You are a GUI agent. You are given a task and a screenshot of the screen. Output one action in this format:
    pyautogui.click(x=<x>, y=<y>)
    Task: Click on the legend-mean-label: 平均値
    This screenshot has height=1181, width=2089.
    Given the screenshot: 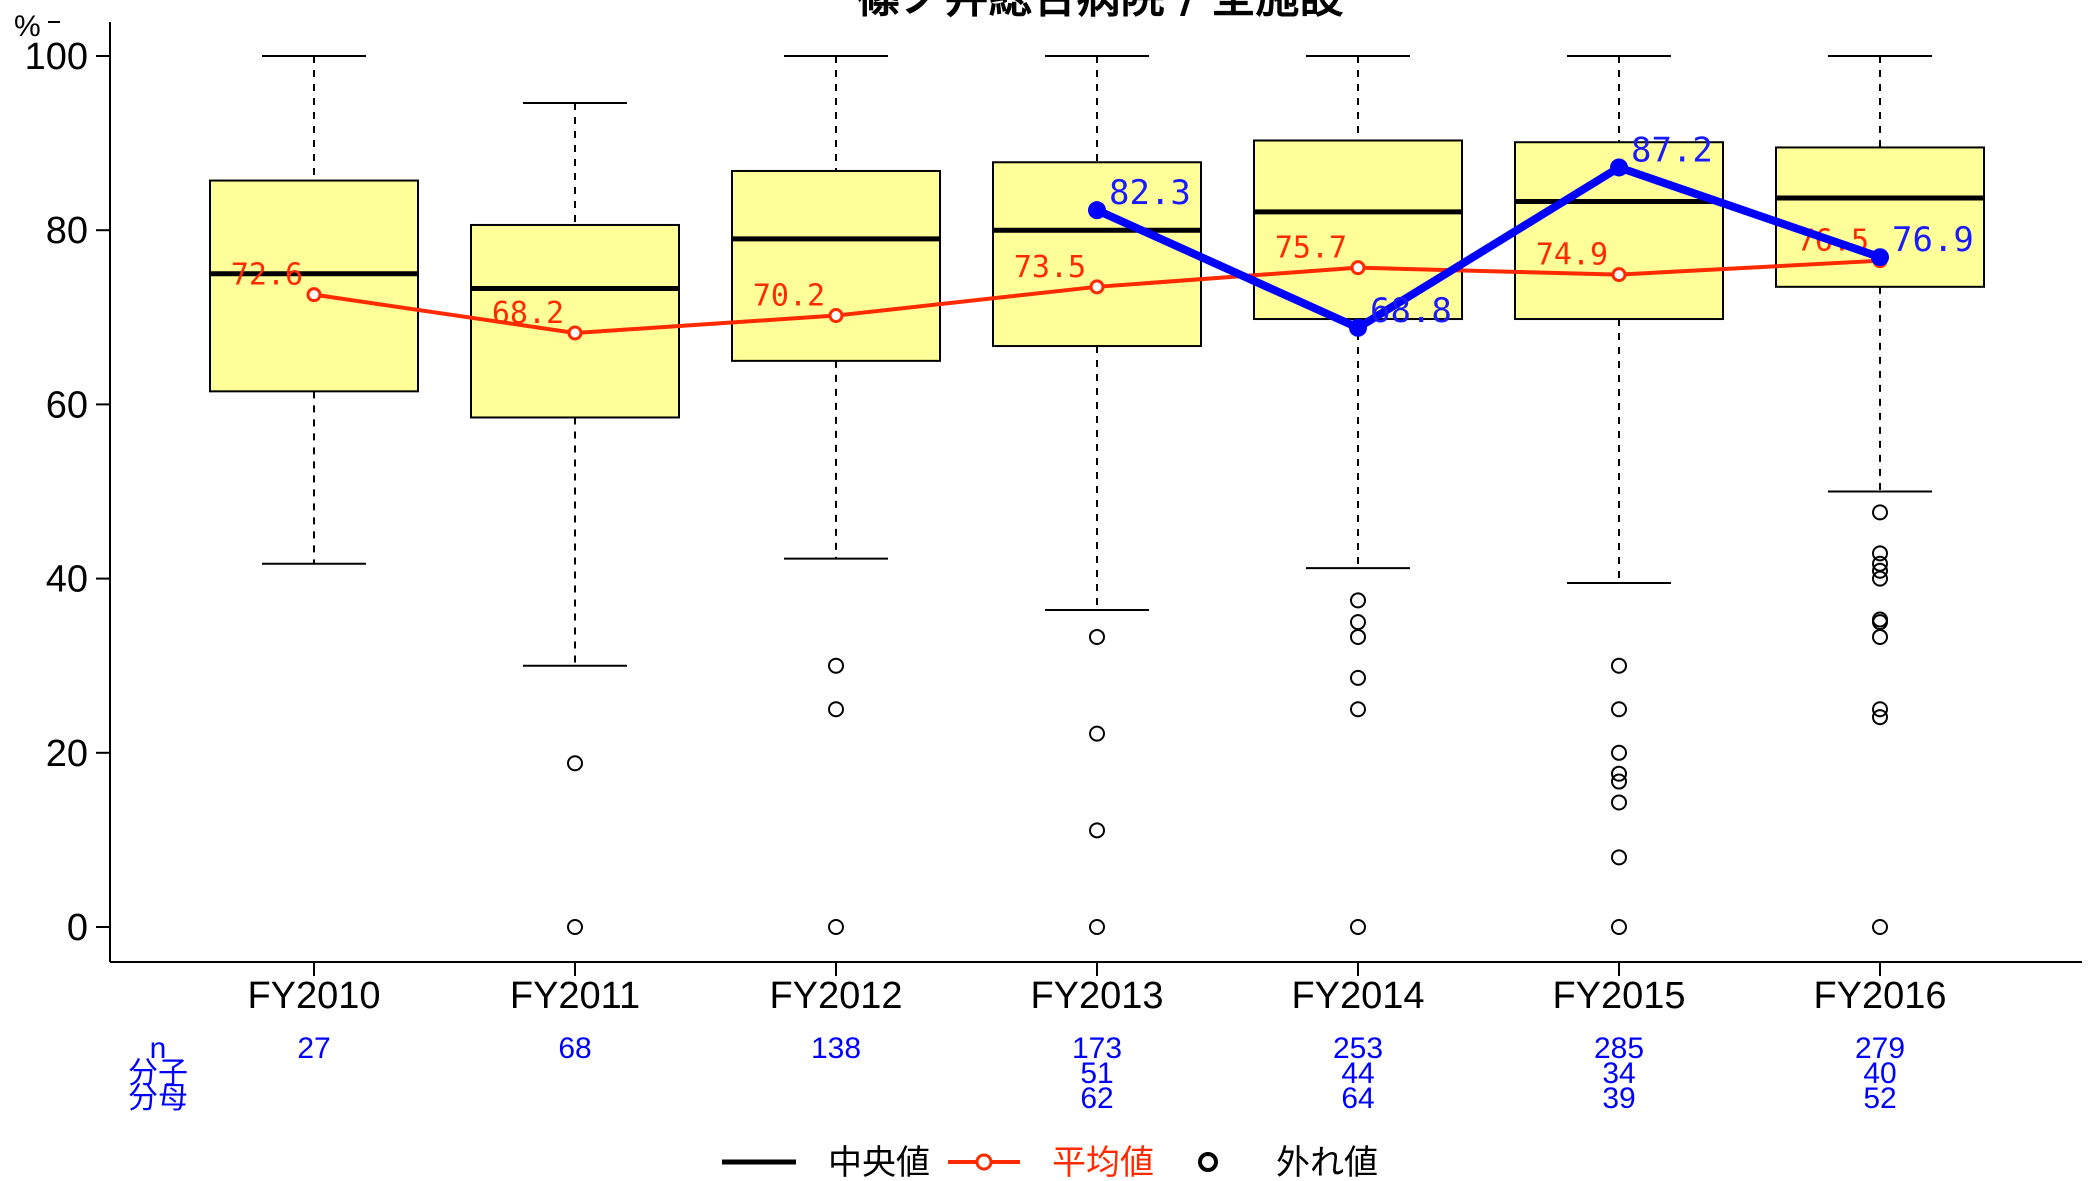 What is the action you would take?
    pyautogui.click(x=1103, y=1162)
    